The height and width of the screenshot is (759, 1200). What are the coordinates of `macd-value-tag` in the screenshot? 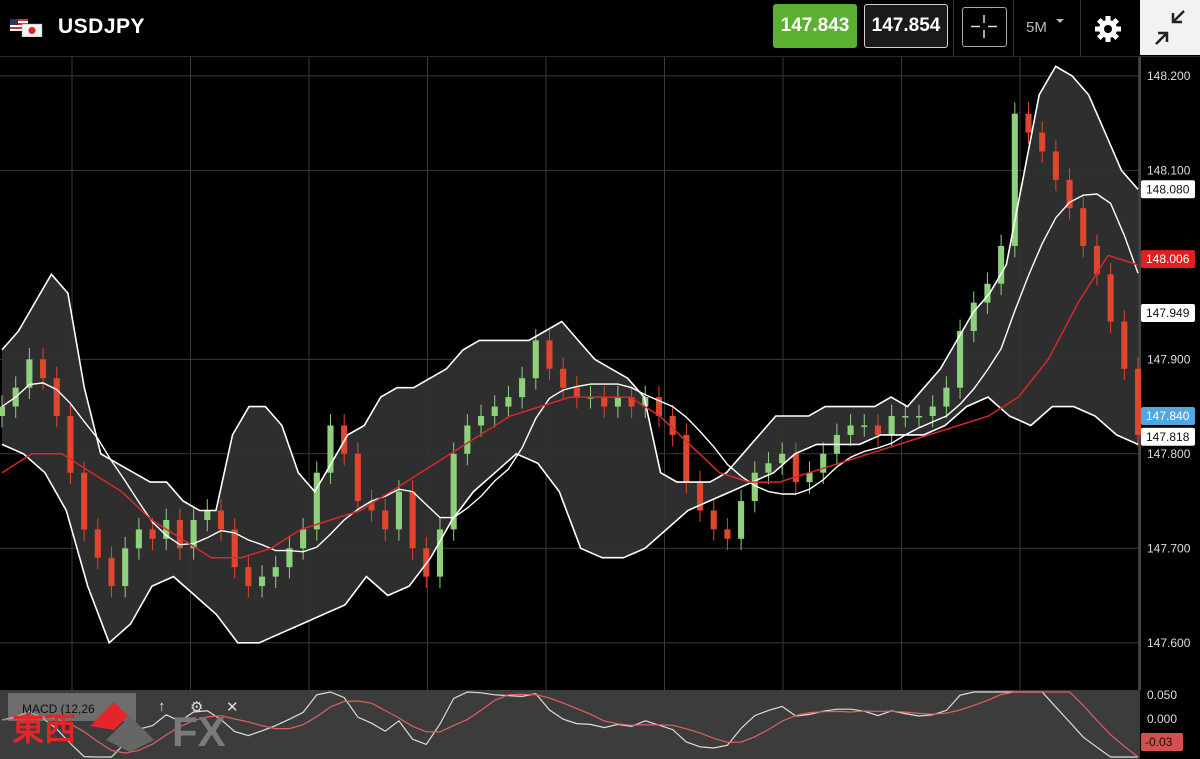 It's located at (1162, 742).